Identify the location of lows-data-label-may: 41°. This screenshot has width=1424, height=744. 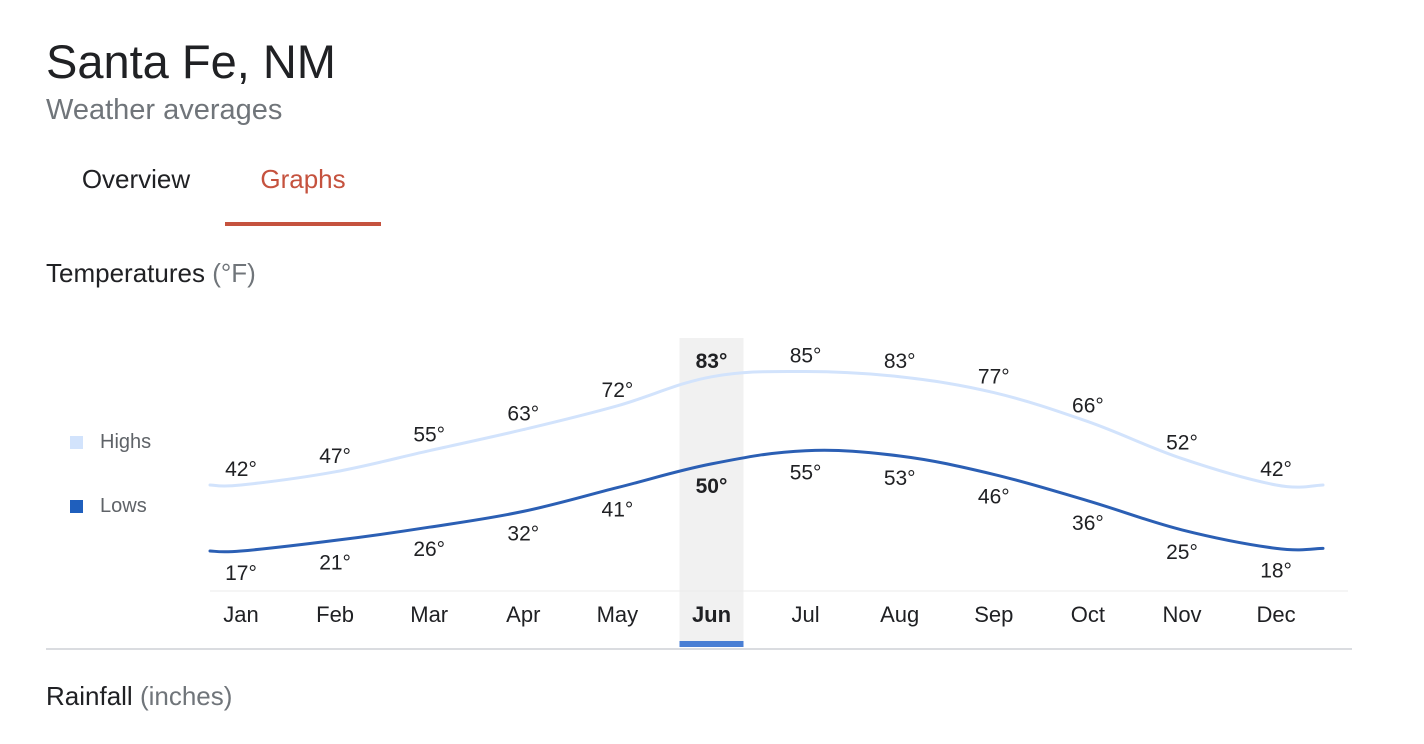
(618, 510).